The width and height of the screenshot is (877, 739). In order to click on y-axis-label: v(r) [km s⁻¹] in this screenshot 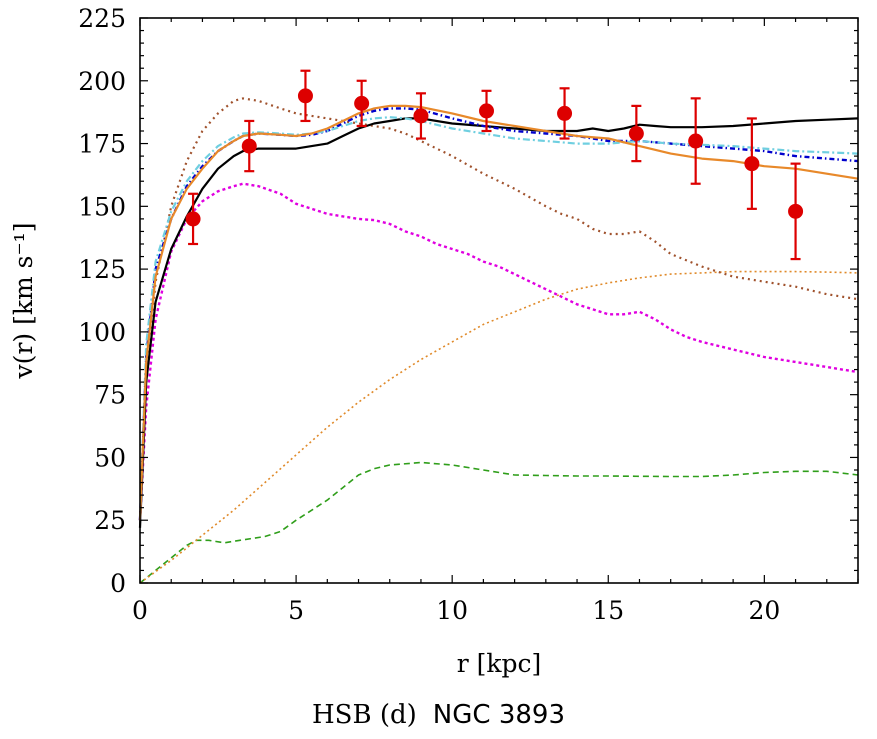, I will do `click(23, 301)`.